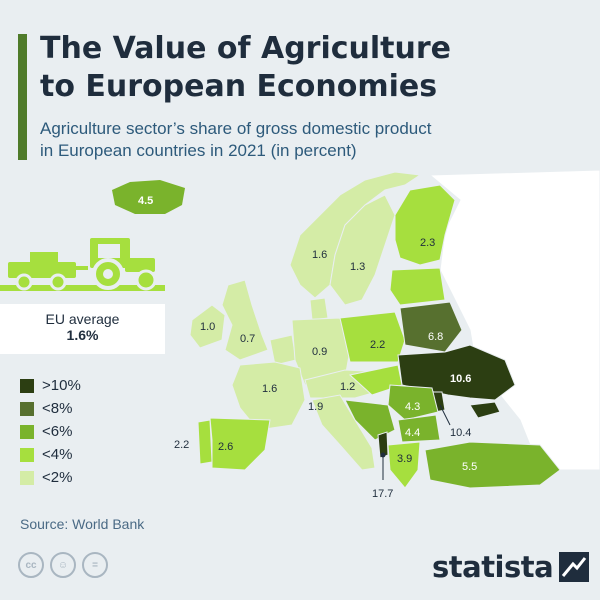  I want to click on legend-label: <8%, so click(57, 408).